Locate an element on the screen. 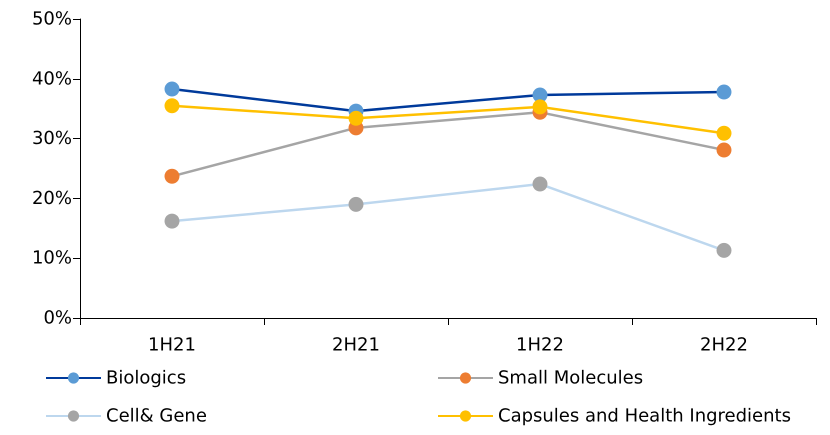 This screenshot has height=435, width=830. x-tick-label: 2H22 is located at coordinates (724, 345).